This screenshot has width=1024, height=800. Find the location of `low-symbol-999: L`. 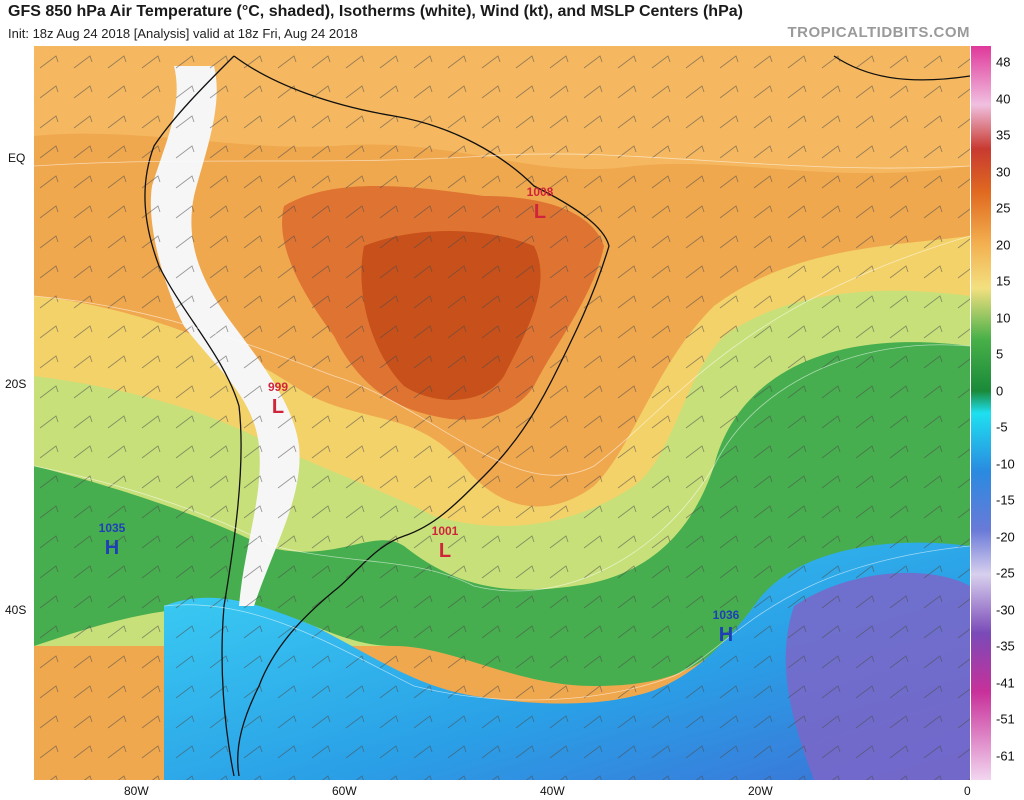

low-symbol-999: L is located at coordinates (278, 407).